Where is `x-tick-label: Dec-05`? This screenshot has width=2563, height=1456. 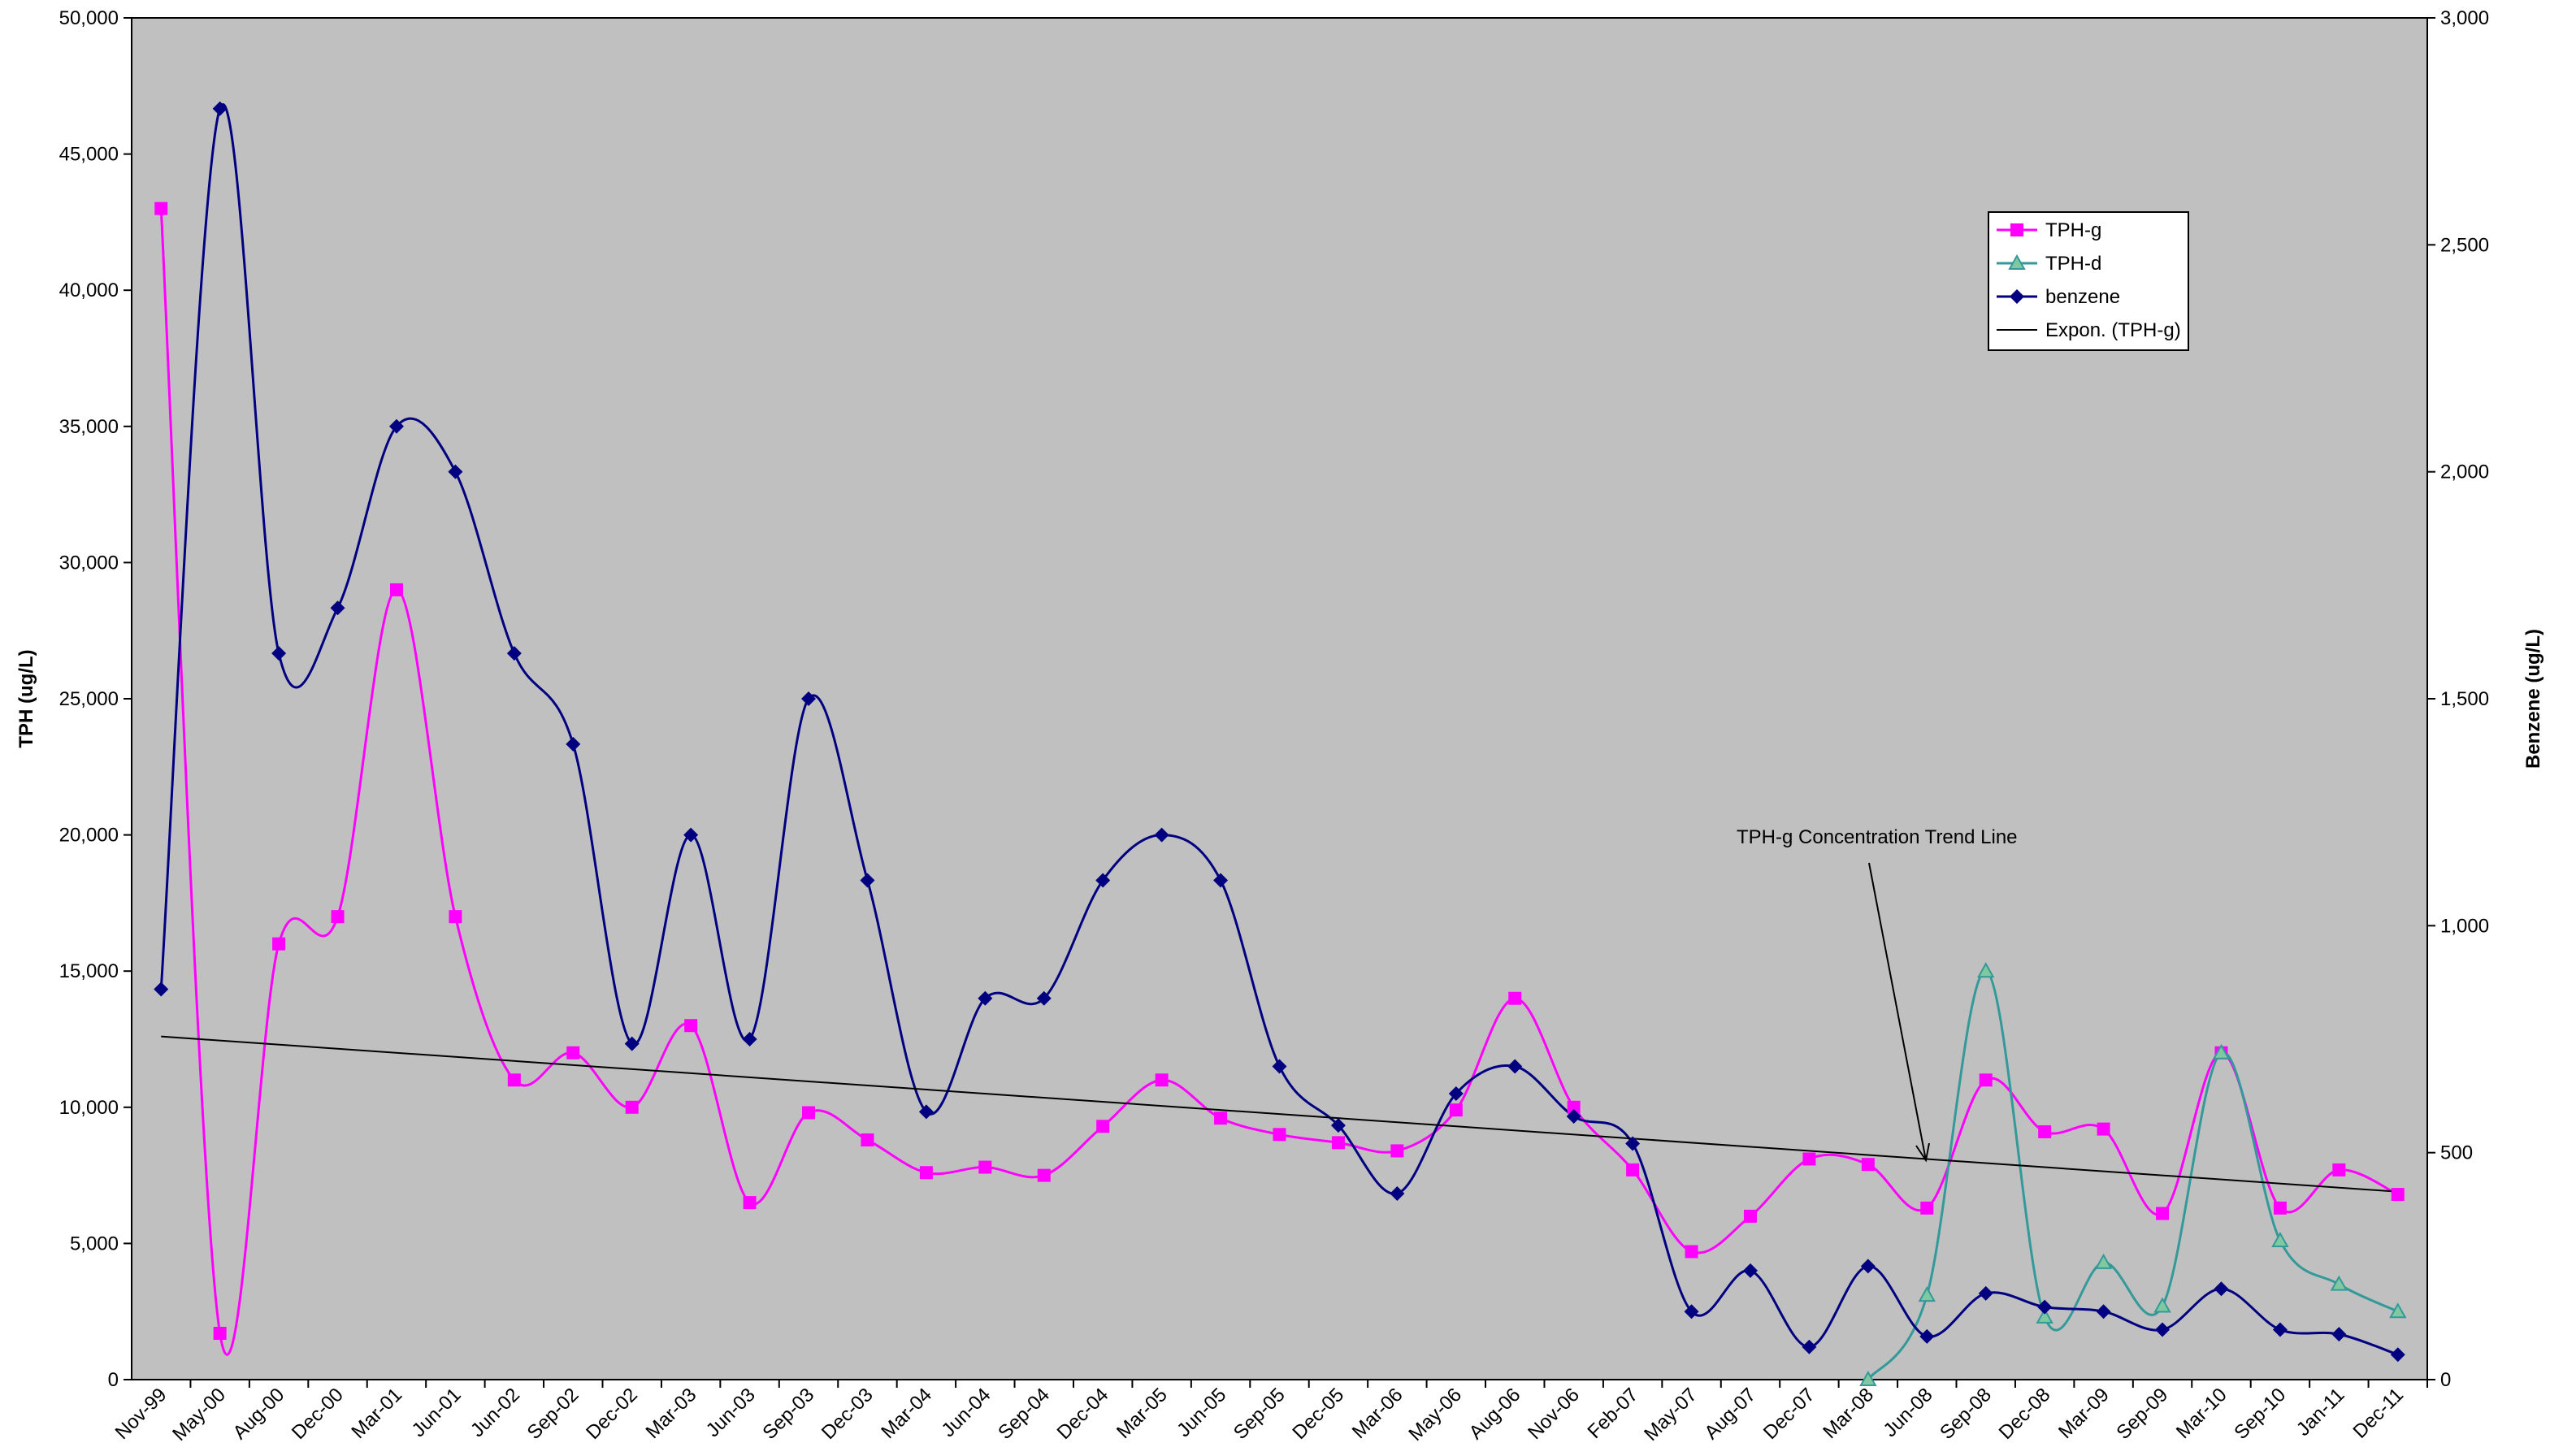 x-tick-label: Dec-05 is located at coordinates (1318, 1414).